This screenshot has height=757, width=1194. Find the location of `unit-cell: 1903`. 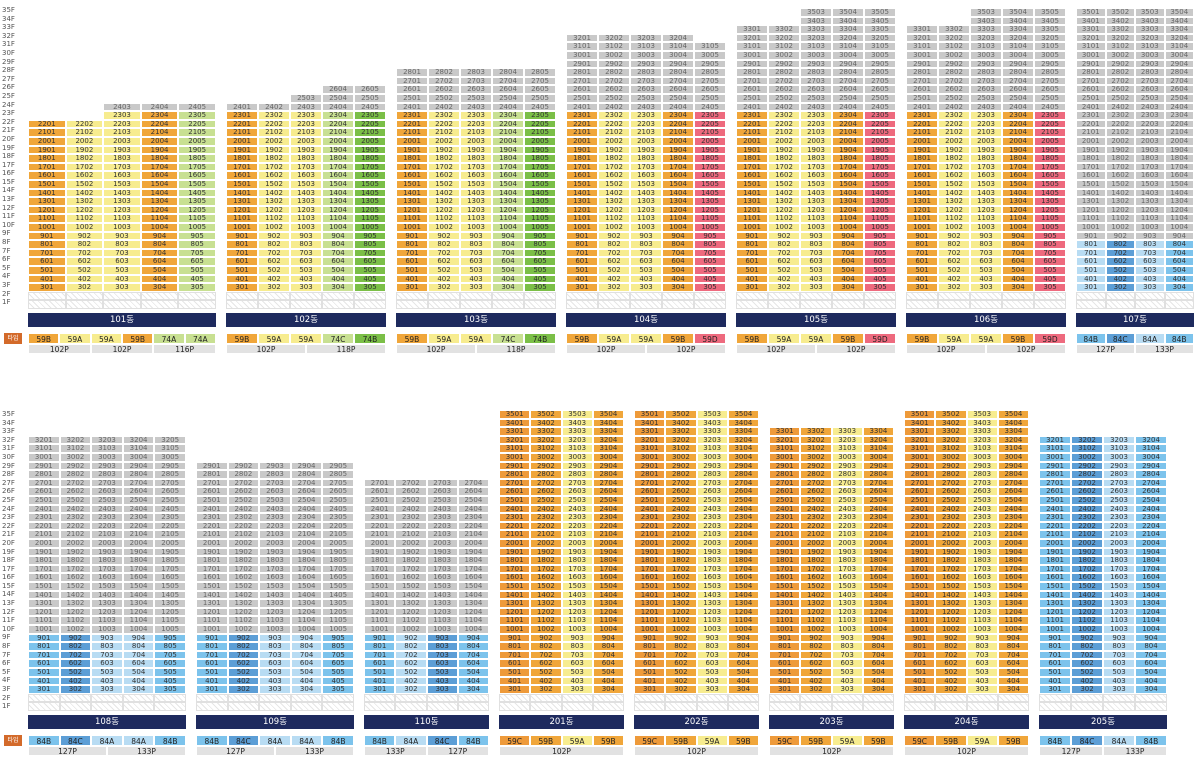

unit-cell: 1903 is located at coordinates (847, 552).